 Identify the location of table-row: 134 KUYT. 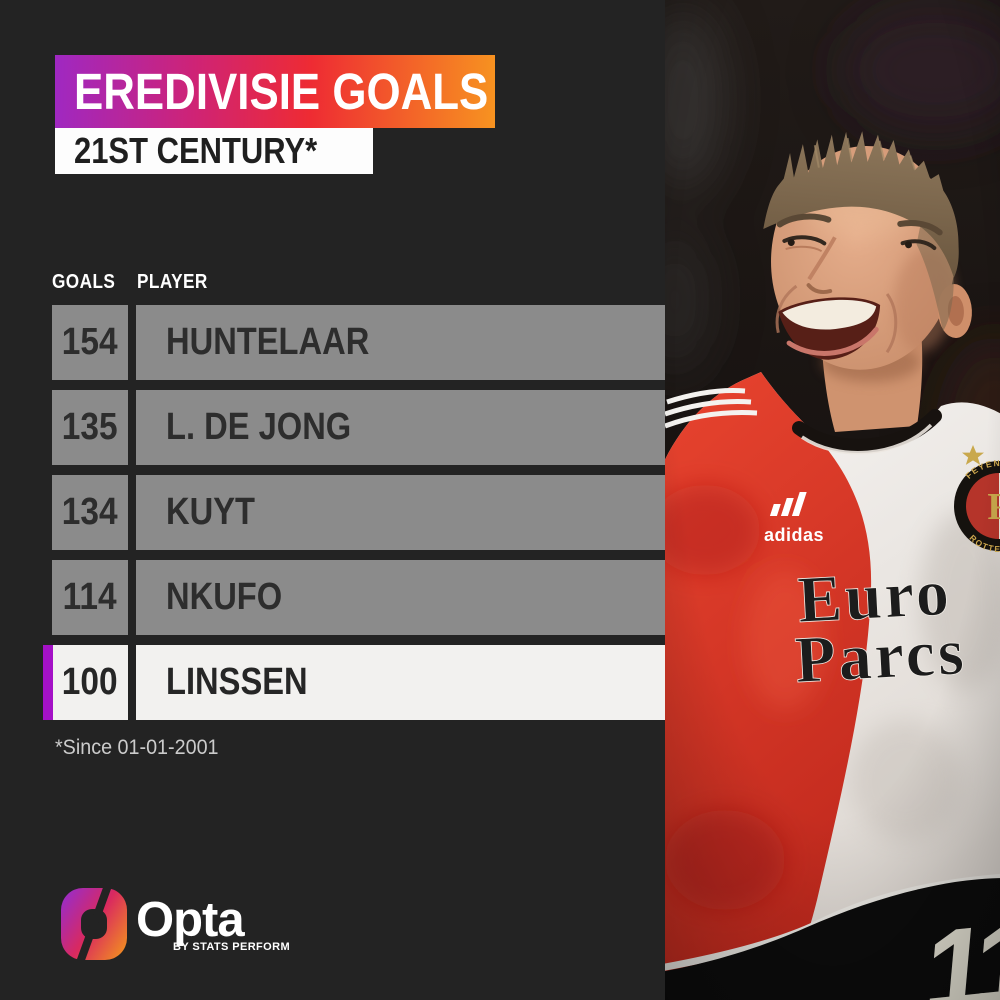
(332, 512).